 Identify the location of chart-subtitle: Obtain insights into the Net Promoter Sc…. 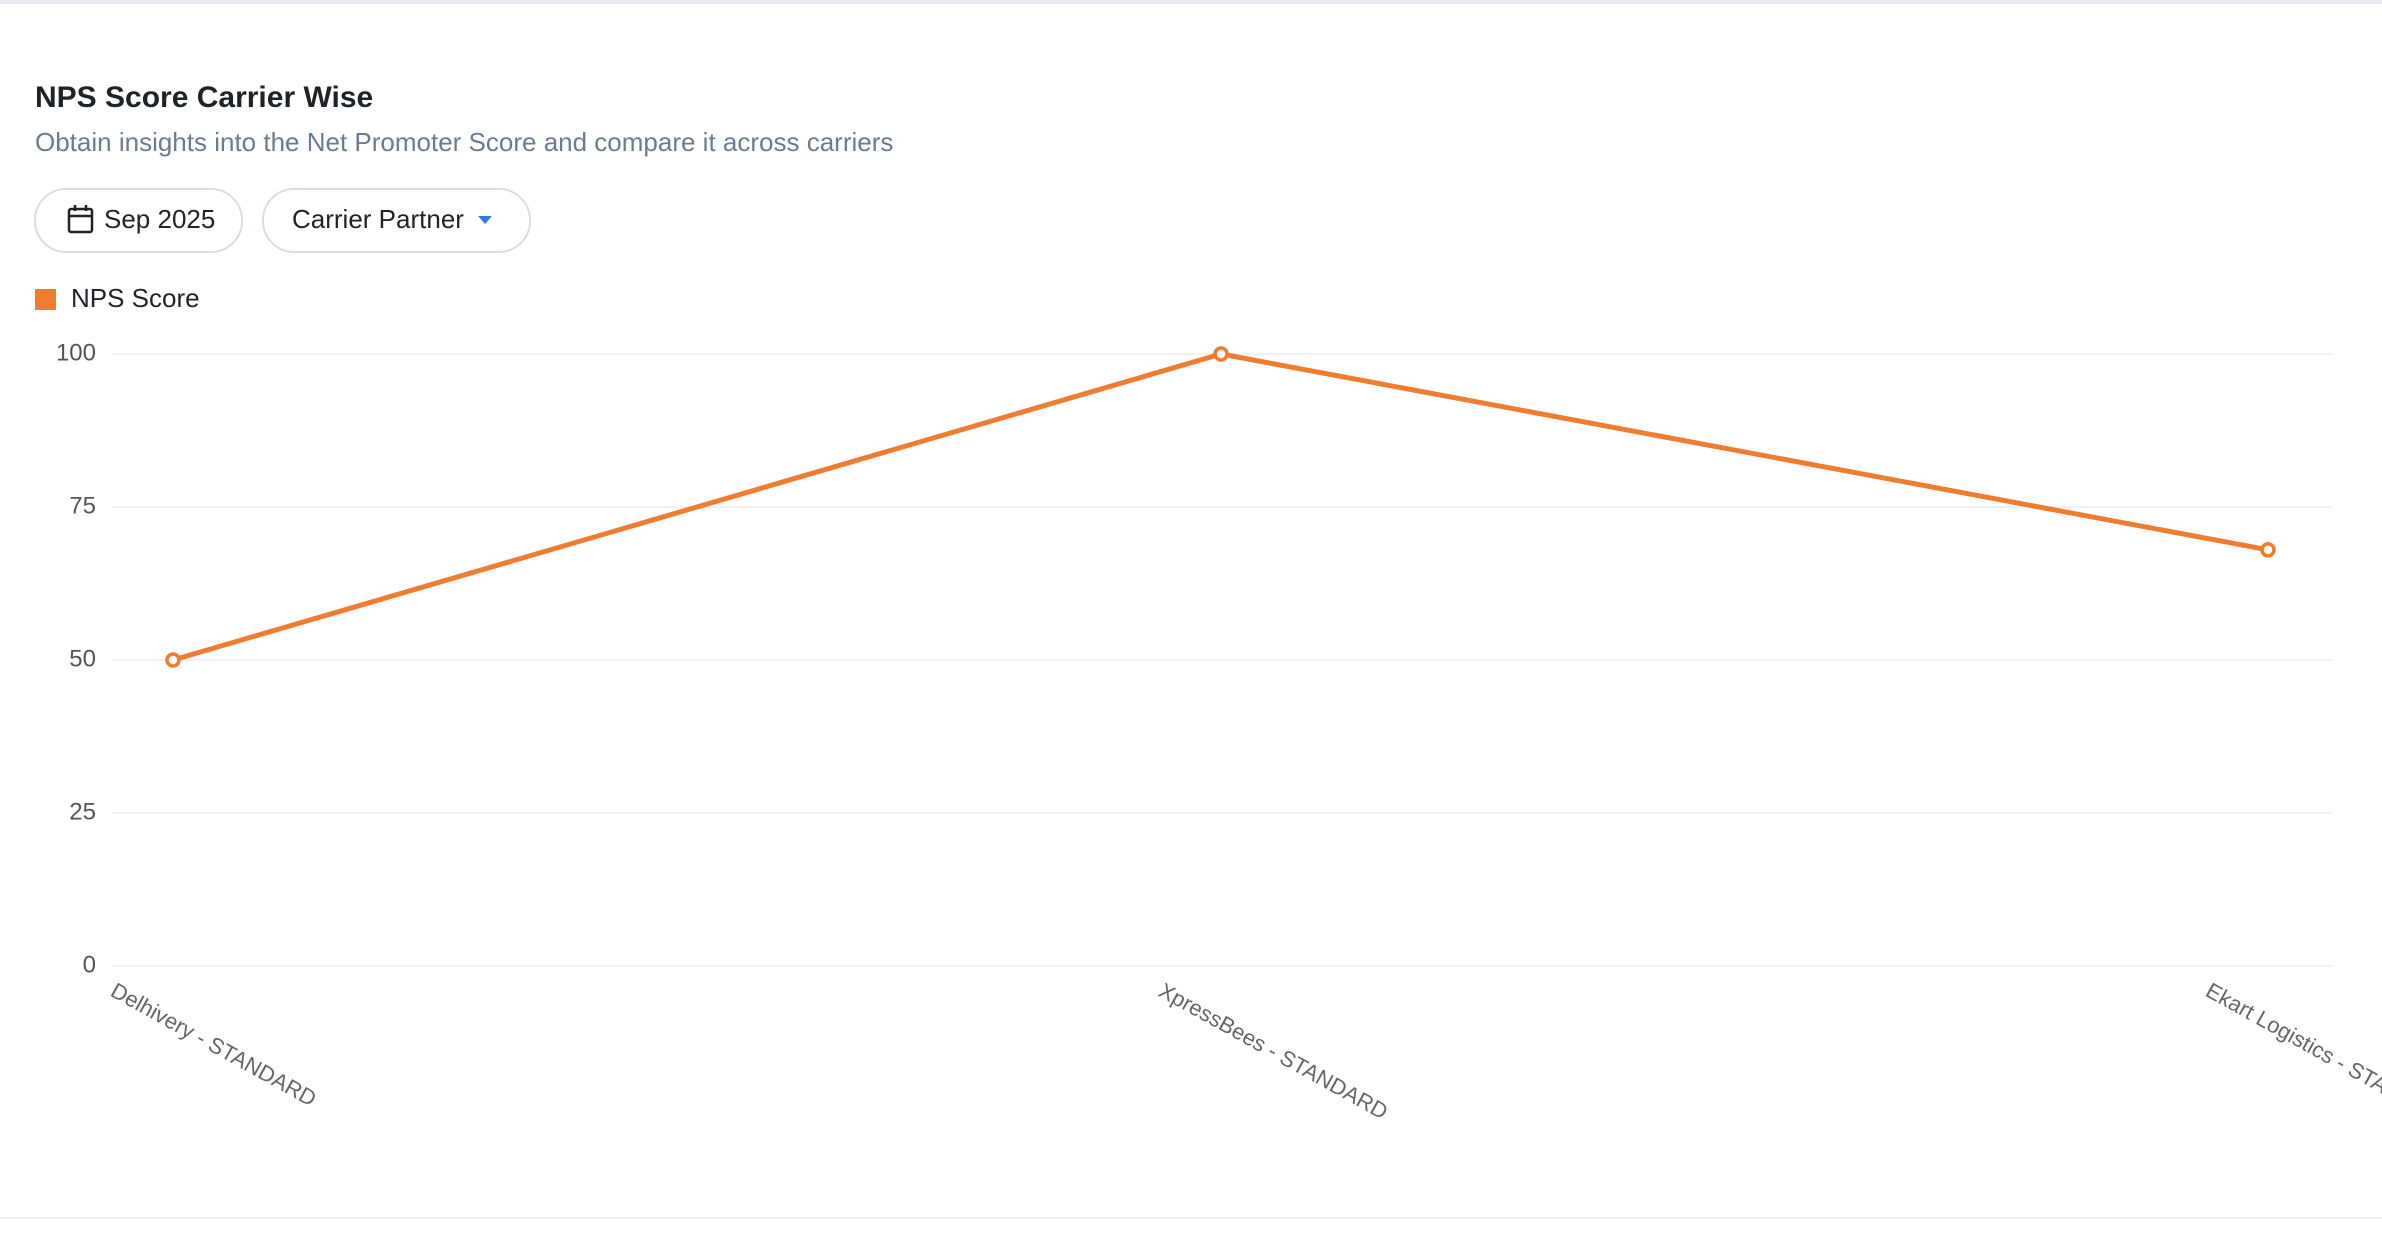
(464, 142).